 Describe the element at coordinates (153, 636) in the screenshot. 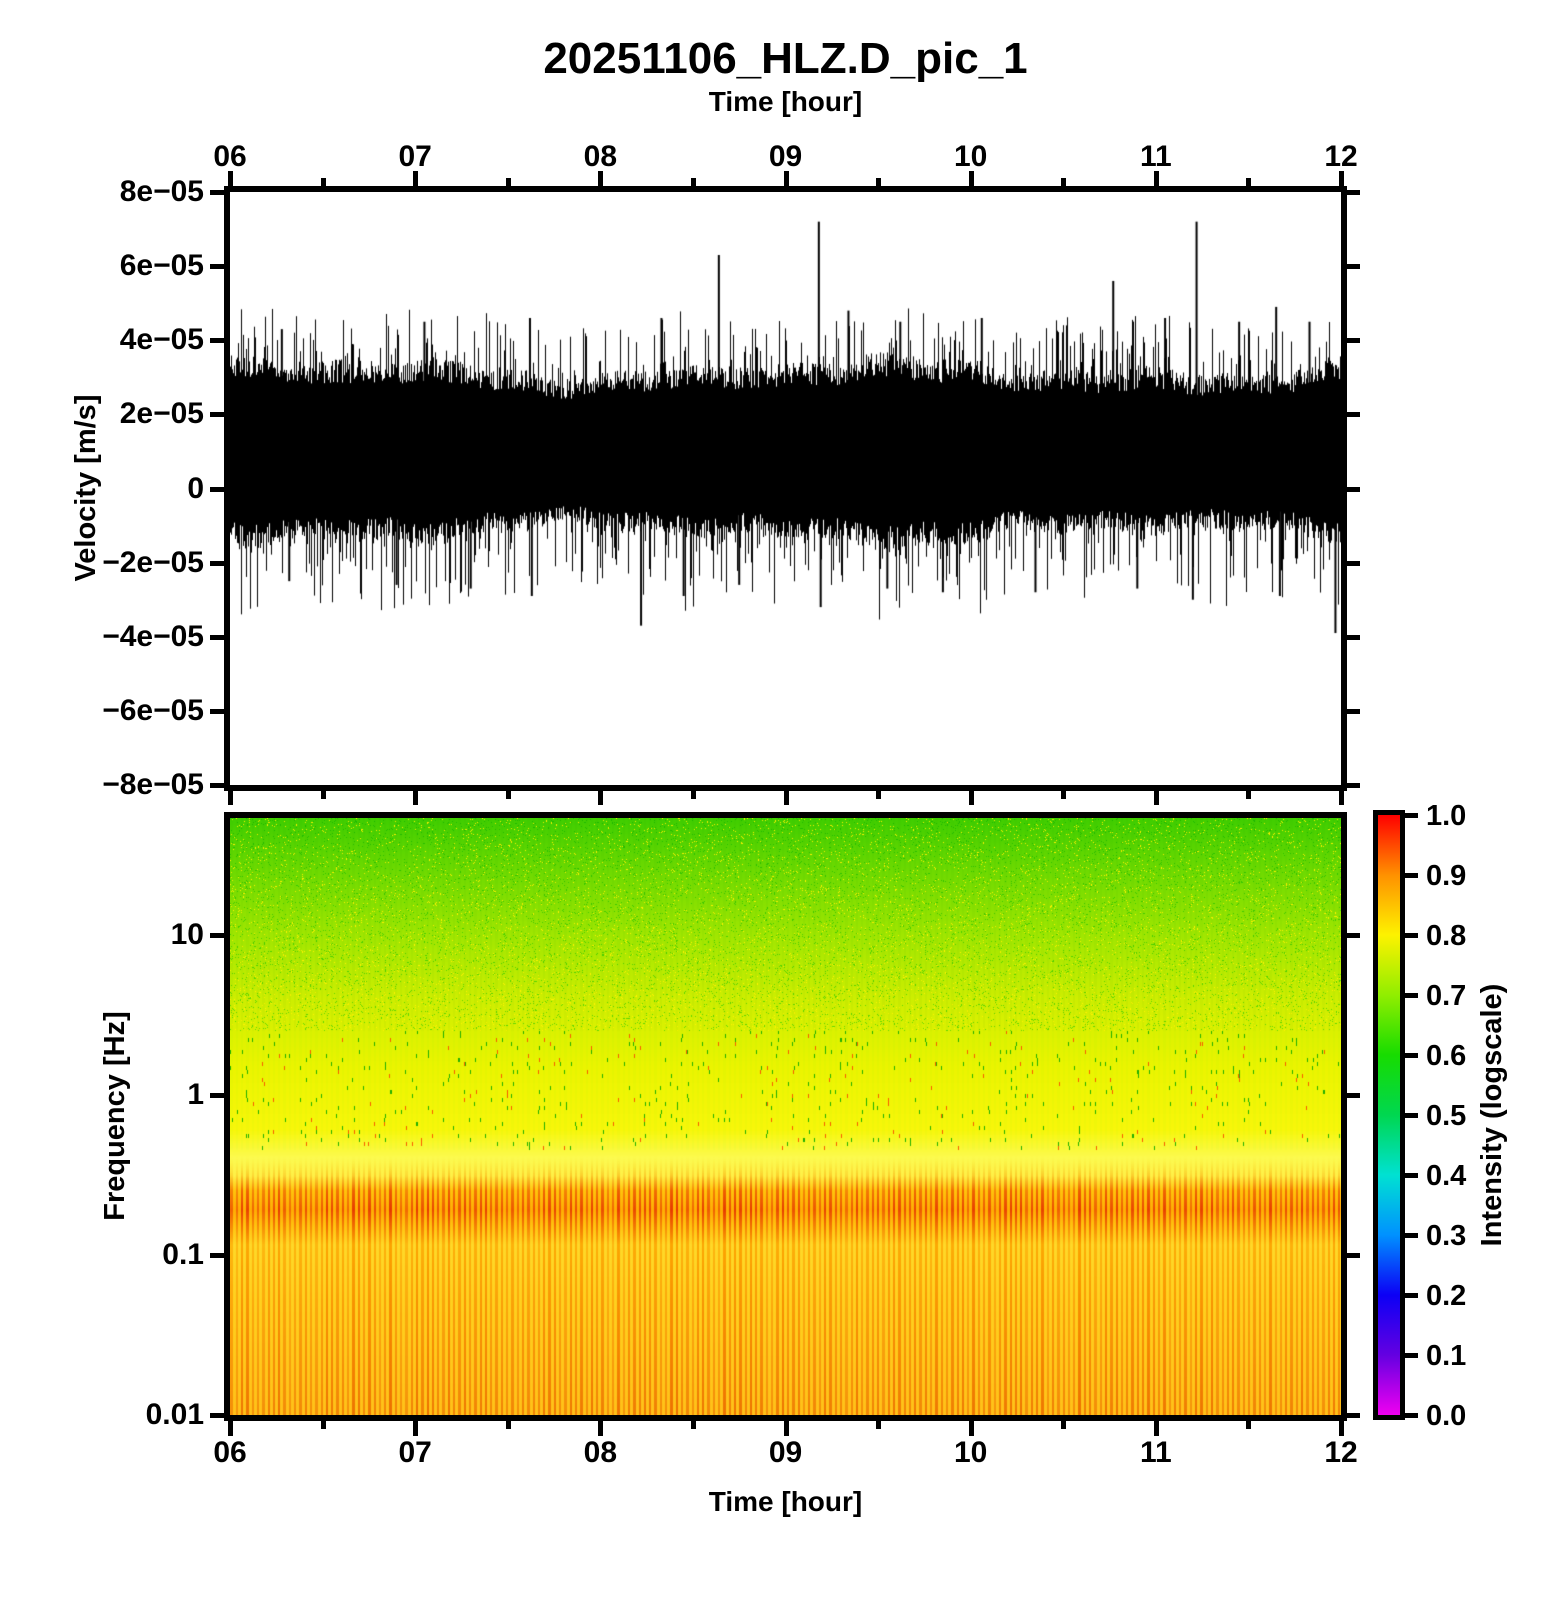

I see `waveform-y-tick-label: −4e−05` at that location.